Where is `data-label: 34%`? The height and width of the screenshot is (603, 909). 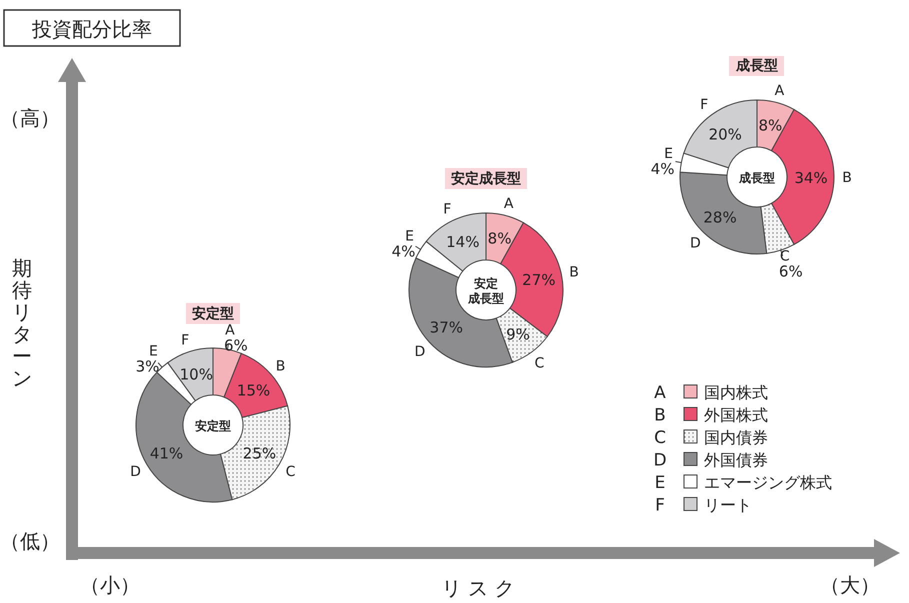
data-label: 34% is located at coordinates (811, 178).